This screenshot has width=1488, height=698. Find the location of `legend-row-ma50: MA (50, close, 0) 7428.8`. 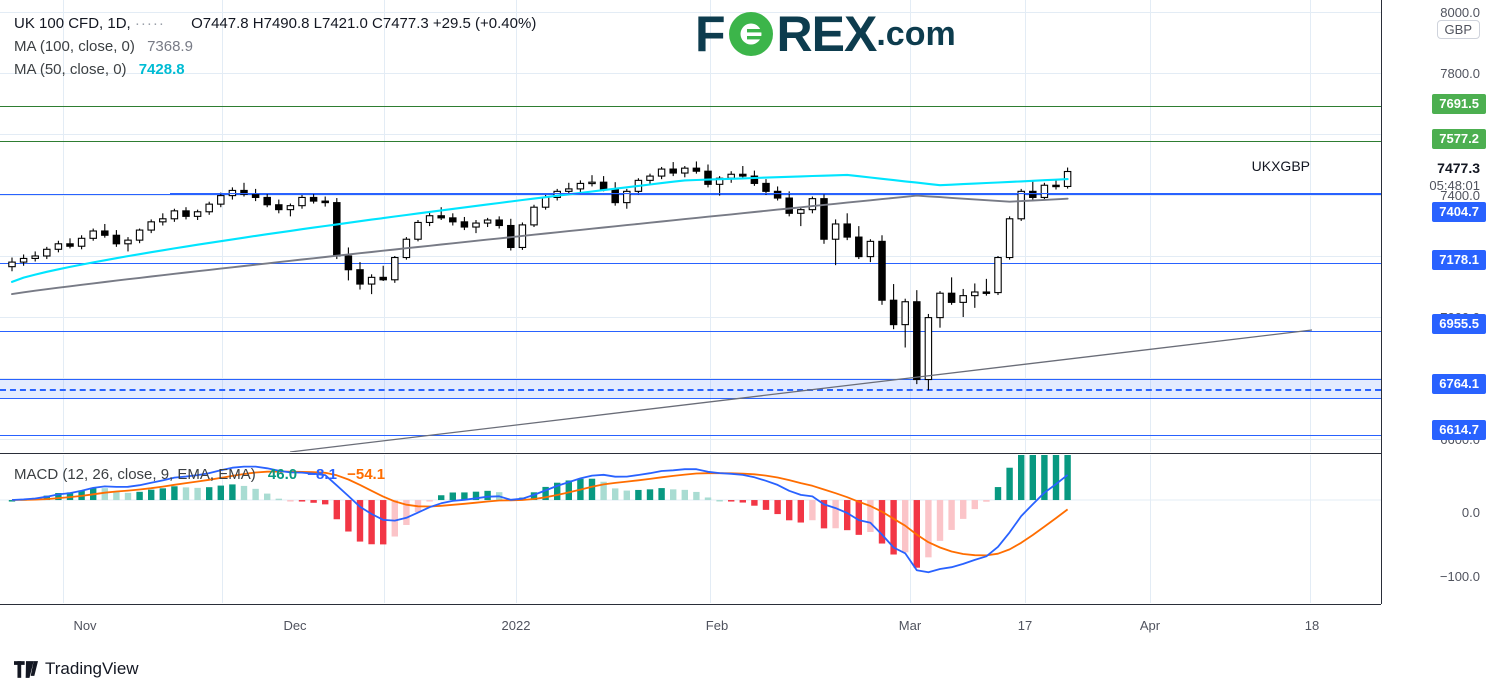

legend-row-ma50: MA (50, close, 0) 7428.8 is located at coordinates (275, 69).